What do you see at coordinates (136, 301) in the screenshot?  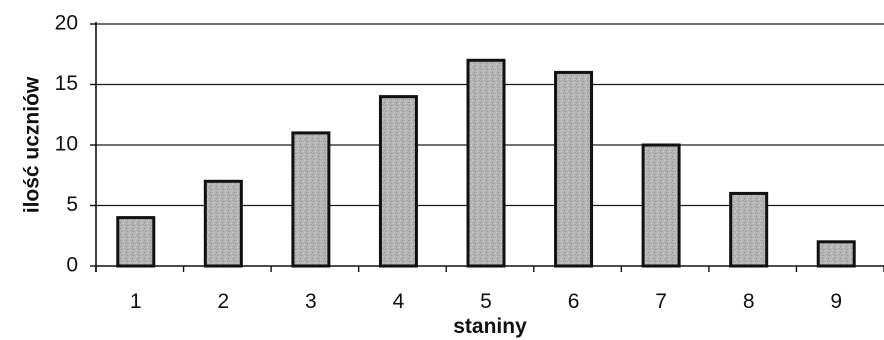 I see `x-tick-label-1: 1` at bounding box center [136, 301].